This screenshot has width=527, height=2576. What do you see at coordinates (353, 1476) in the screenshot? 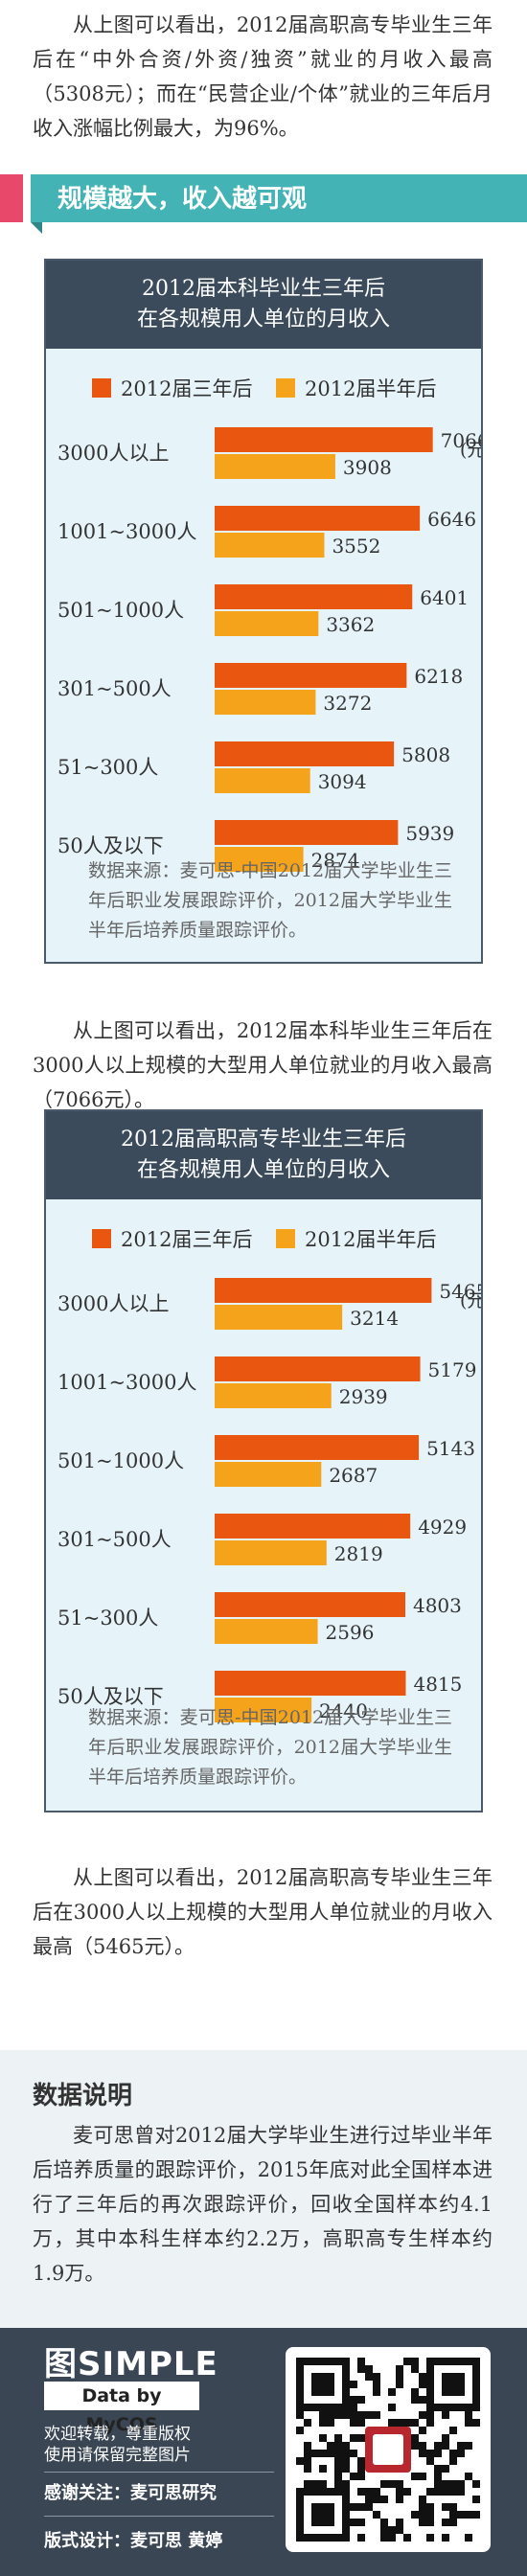
I see `bar-value-label: 2687` at bounding box center [353, 1476].